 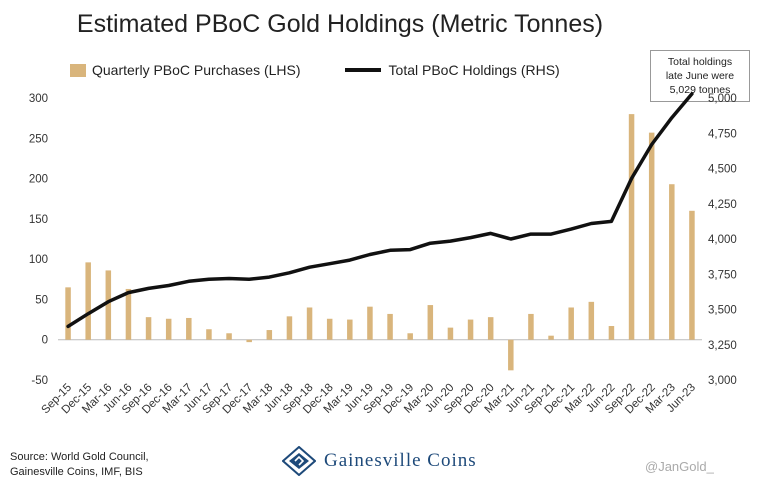 What do you see at coordinates (38, 260) in the screenshot?
I see `y-left-tick-label: 100` at bounding box center [38, 260].